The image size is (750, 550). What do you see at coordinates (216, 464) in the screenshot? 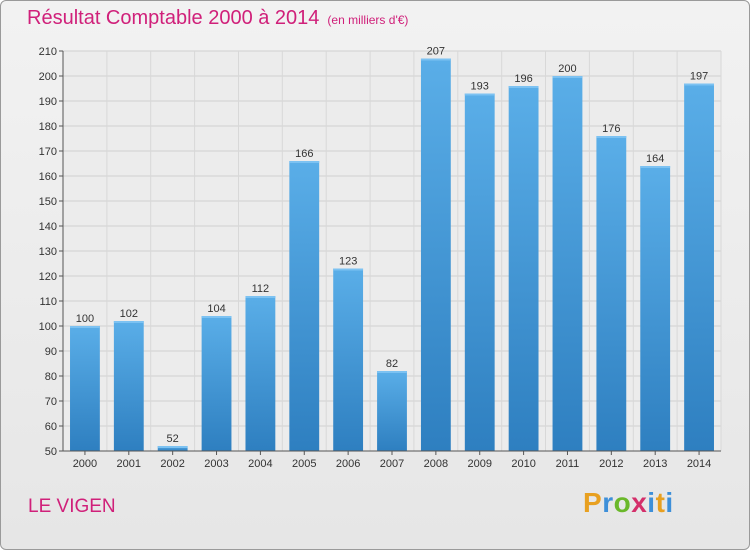
I see `x-tick-label: 2003` at bounding box center [216, 464].